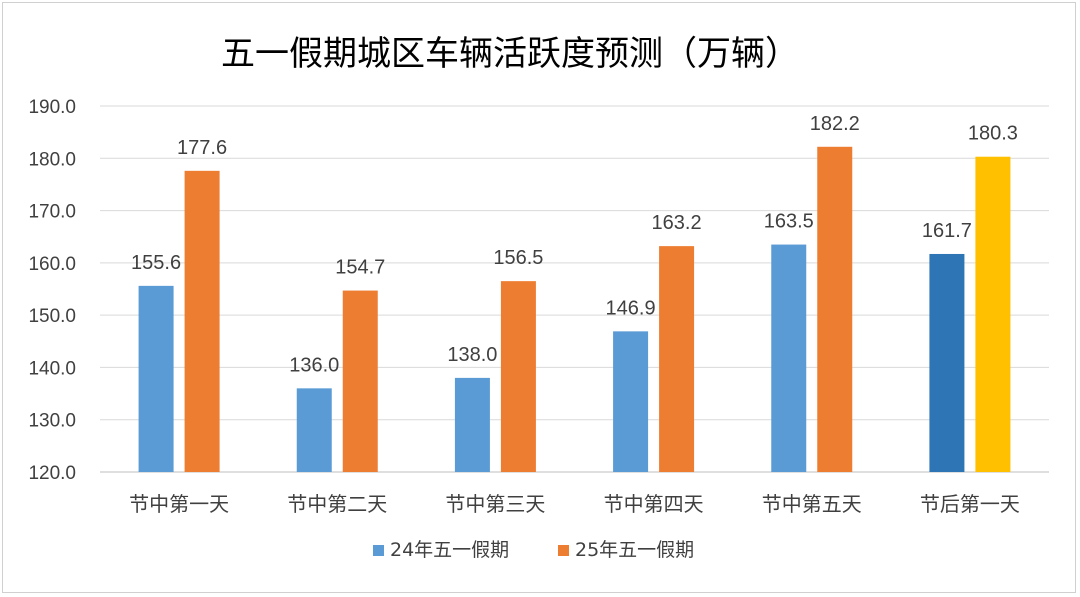 This screenshot has height=597, width=1080. I want to click on legend: 24年五一假期 25年五一假期, so click(533, 550).